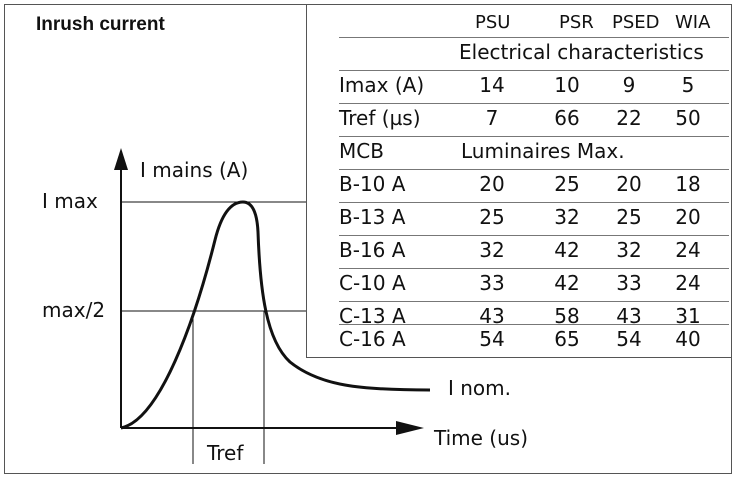 The height and width of the screenshot is (480, 737). What do you see at coordinates (493, 22) in the screenshot?
I see `column-header-psu: PSU` at bounding box center [493, 22].